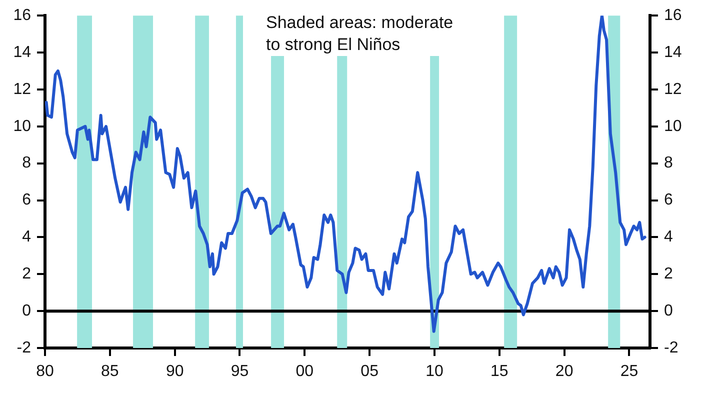 The width and height of the screenshot is (703, 398). What do you see at coordinates (360, 34) in the screenshot?
I see `annotation: Shaded areas: moderate to strong El Niños` at bounding box center [360, 34].